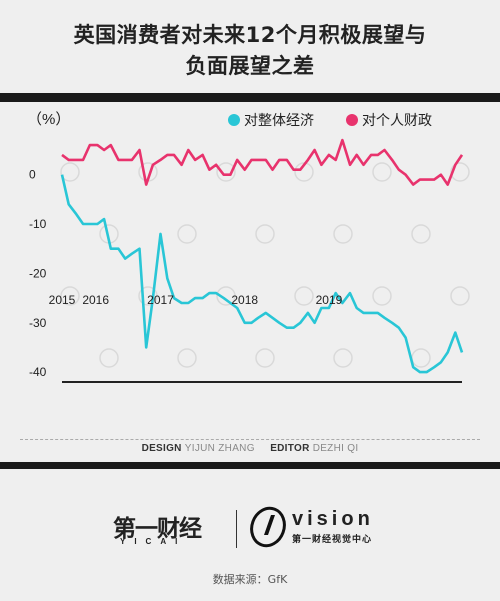 The image size is (500, 601). What do you see at coordinates (352, 120) in the screenshot?
I see `legend-marker-personal` at bounding box center [352, 120].